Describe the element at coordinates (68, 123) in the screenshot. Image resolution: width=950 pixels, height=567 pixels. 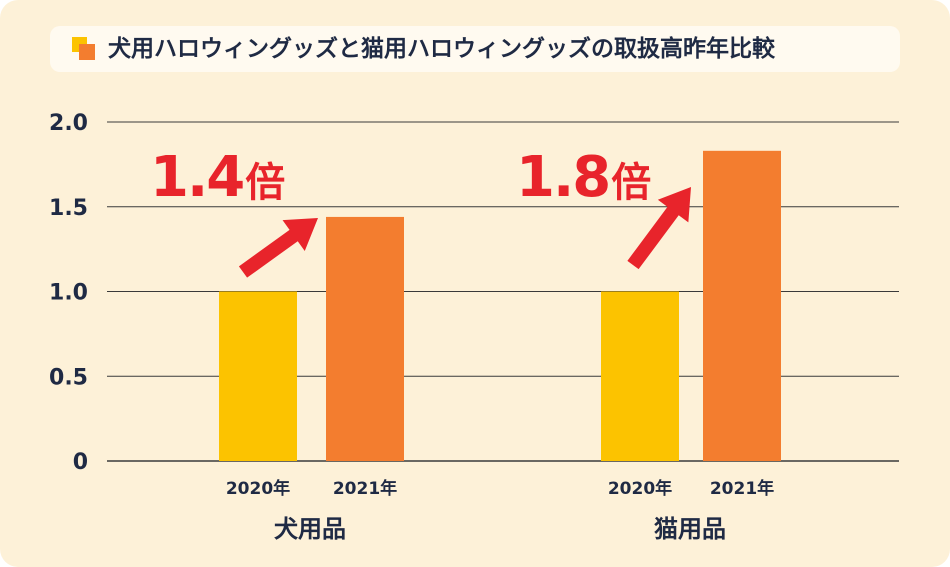
I see `y-tick-label: 2.0` at that location.